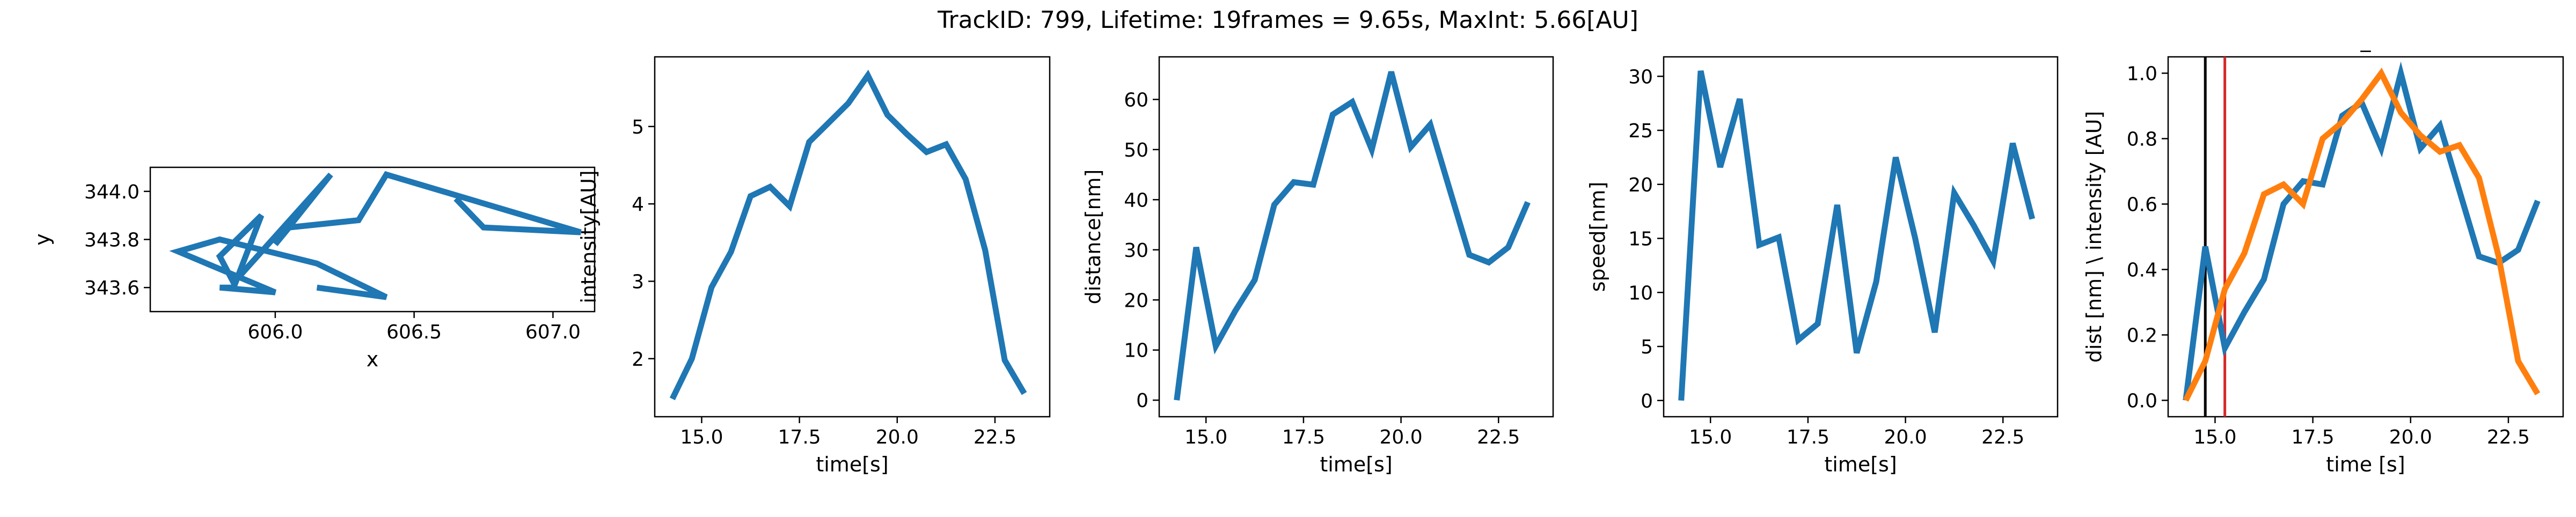 The height and width of the screenshot is (517, 2576). Describe the element at coordinates (1860, 464) in the screenshot. I see `speed-xlabel: time[s]` at that location.